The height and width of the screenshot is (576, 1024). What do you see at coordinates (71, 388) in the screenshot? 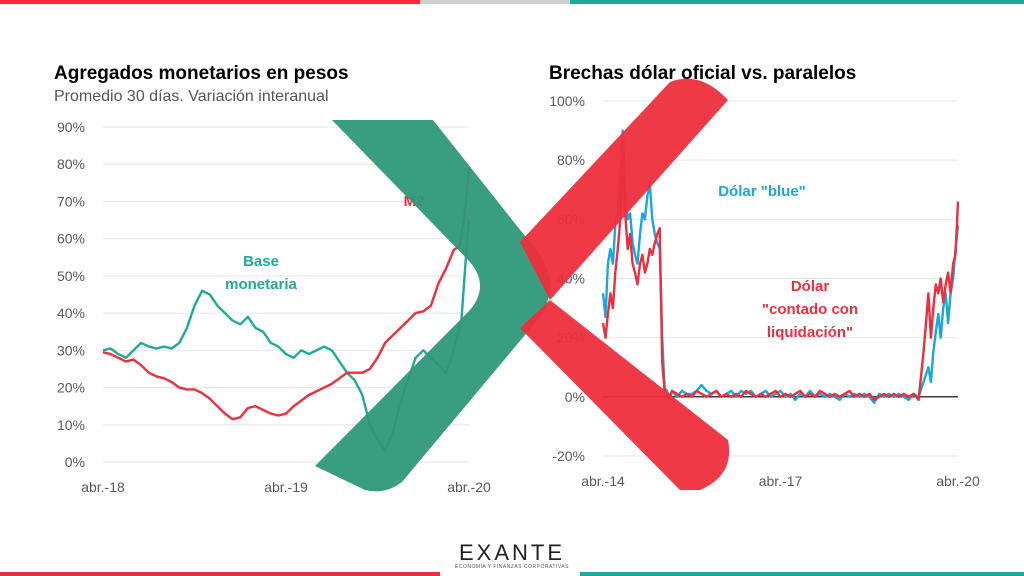
I see `y-tick-label: 20%` at bounding box center [71, 388].